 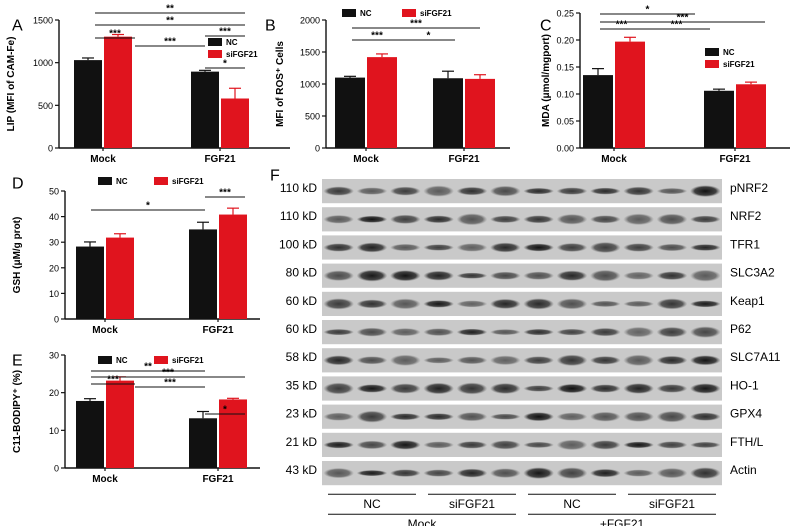 What do you see at coordinates (565, 122) in the screenshot?
I see `y-tick-label: 0.05` at bounding box center [565, 122].